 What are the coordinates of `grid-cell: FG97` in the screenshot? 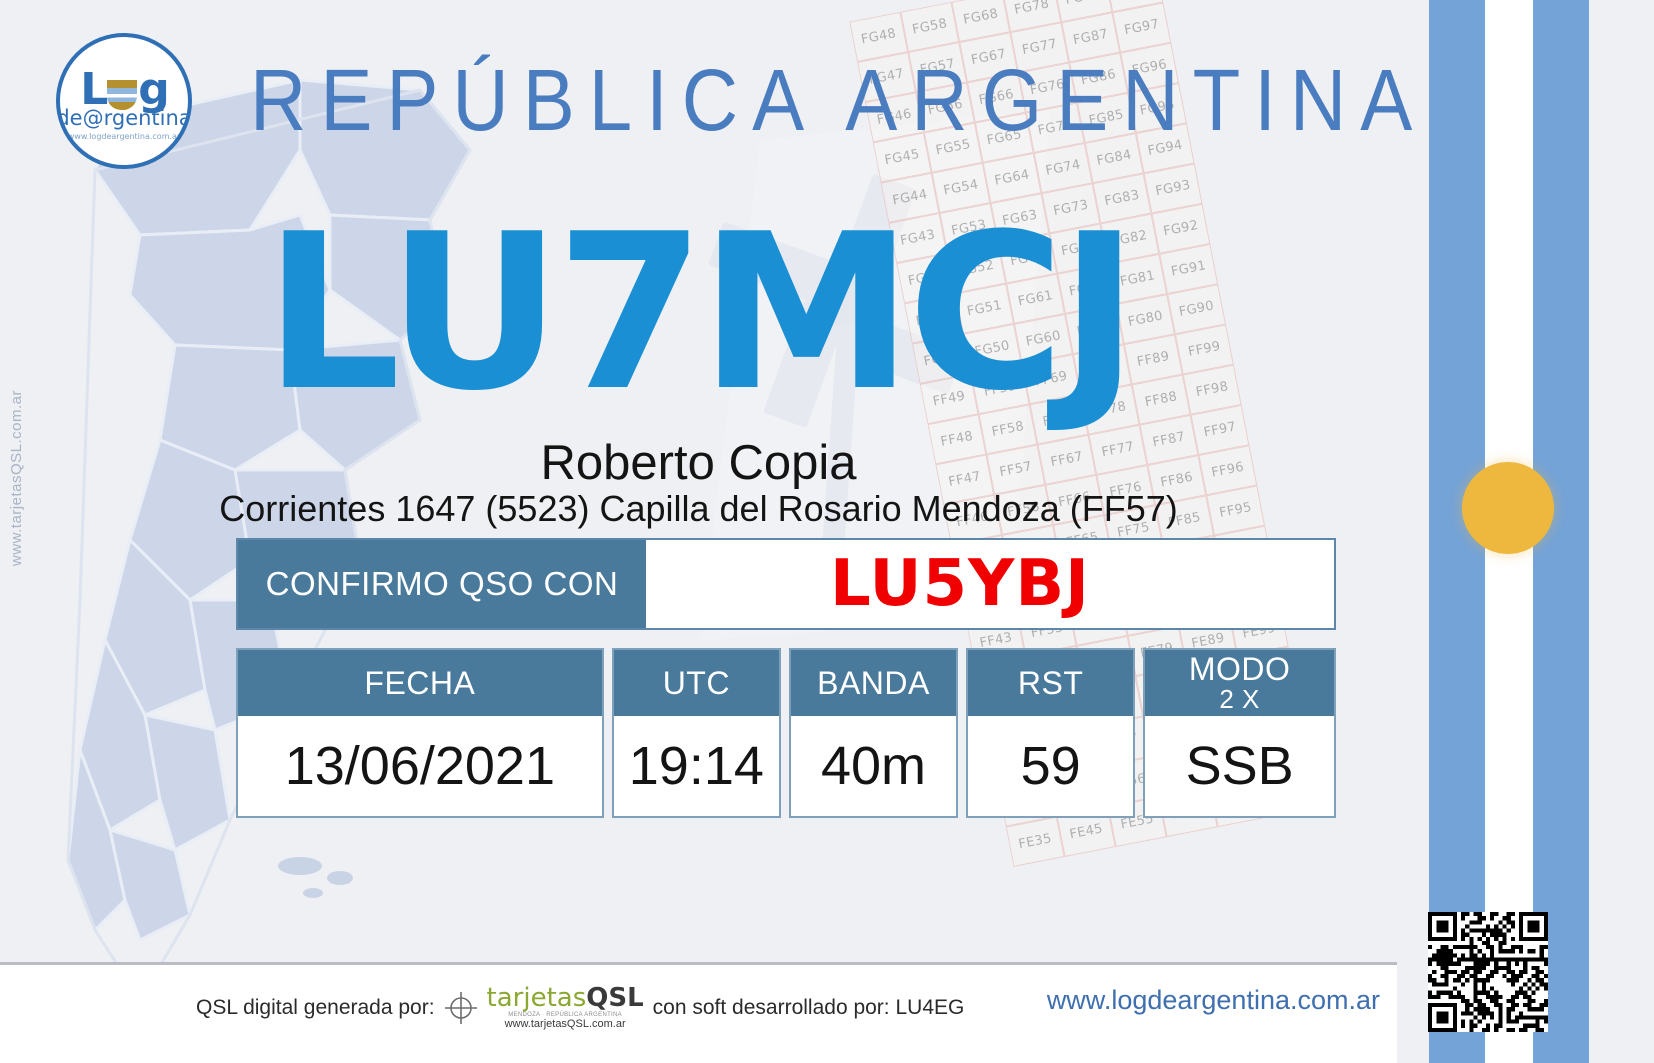 It's located at (1142, 27).